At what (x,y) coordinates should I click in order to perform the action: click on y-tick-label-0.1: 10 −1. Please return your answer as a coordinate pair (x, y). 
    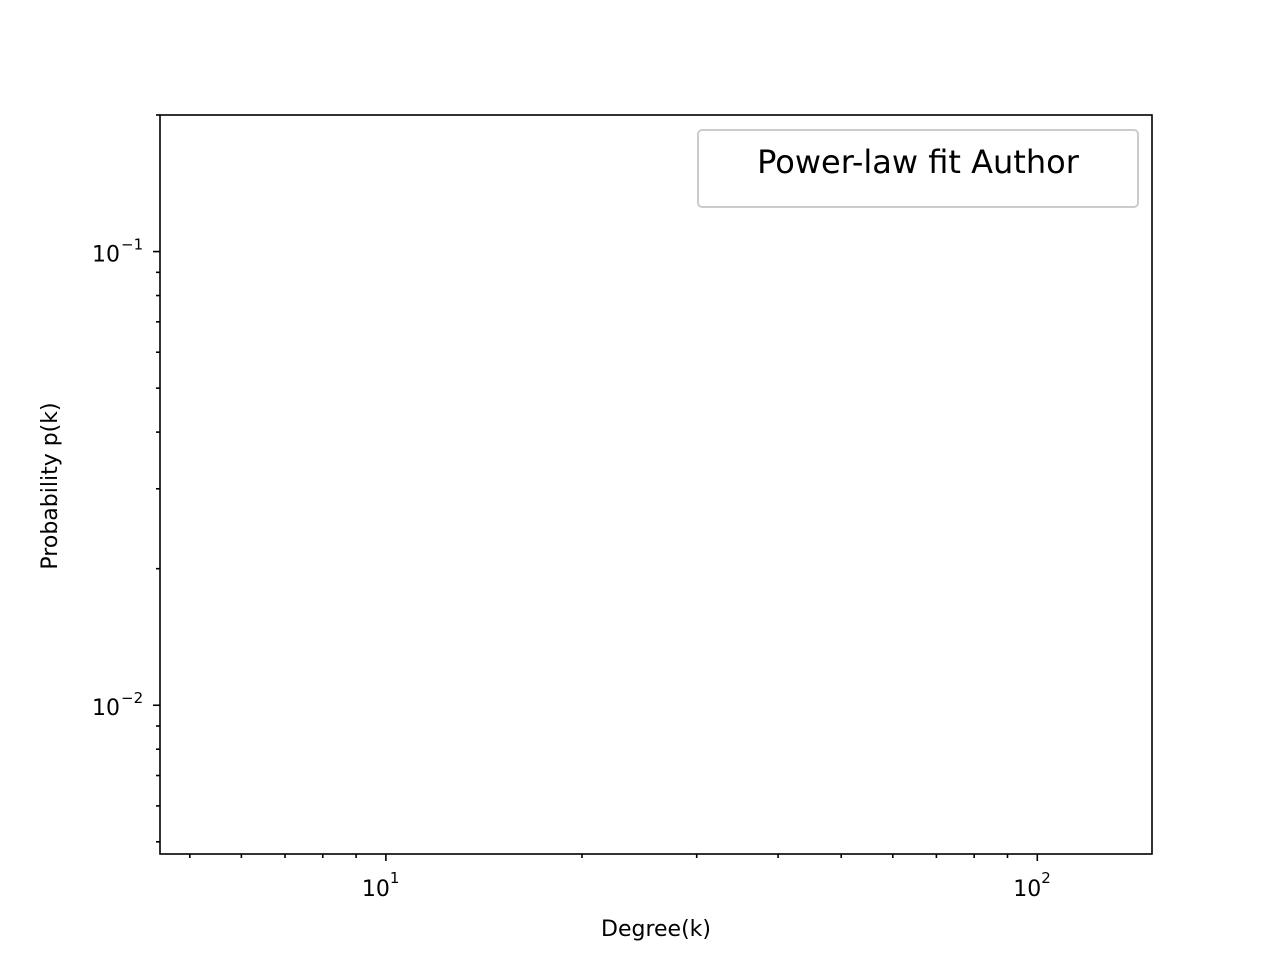
    Looking at the image, I should click on (117, 252).